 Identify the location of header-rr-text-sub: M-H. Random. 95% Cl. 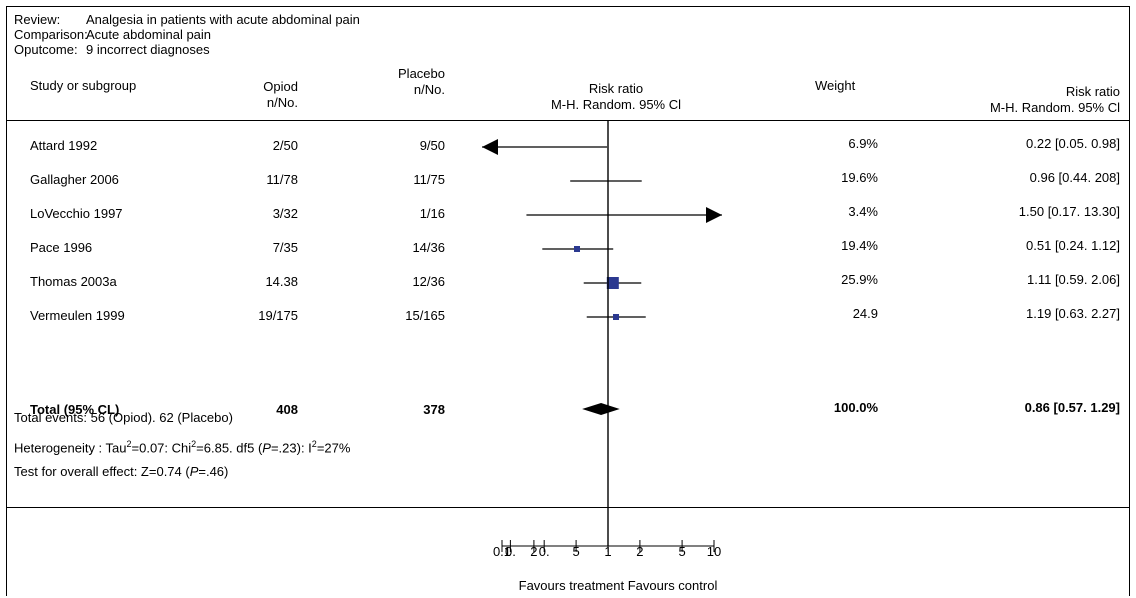
(1054, 107).